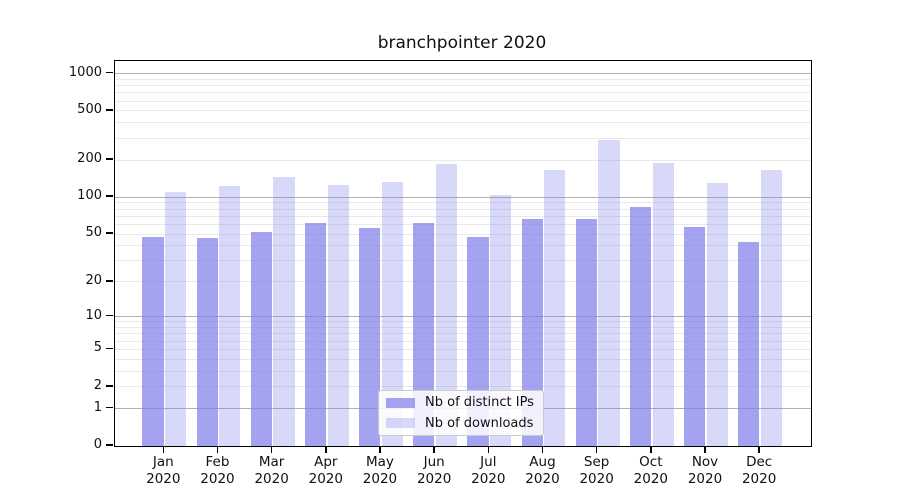  I want to click on x-tick-month: Jun, so click(434, 462).